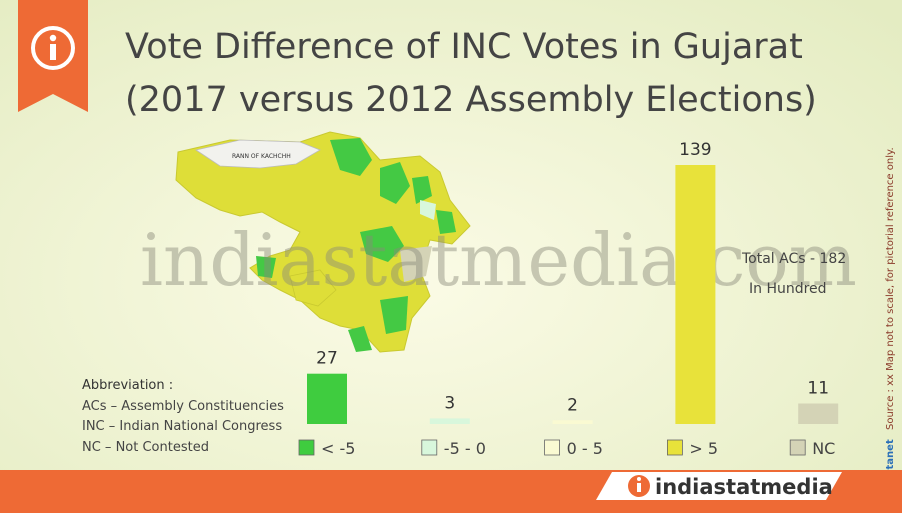  Describe the element at coordinates (890, 468) in the screenshot. I see `credit: © Datanet` at that location.